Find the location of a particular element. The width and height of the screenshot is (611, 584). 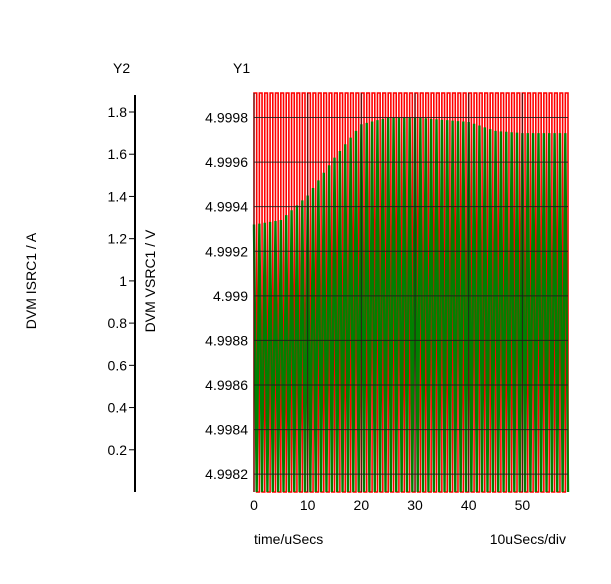

y1-tick-label: 4.999 is located at coordinates (230, 296).